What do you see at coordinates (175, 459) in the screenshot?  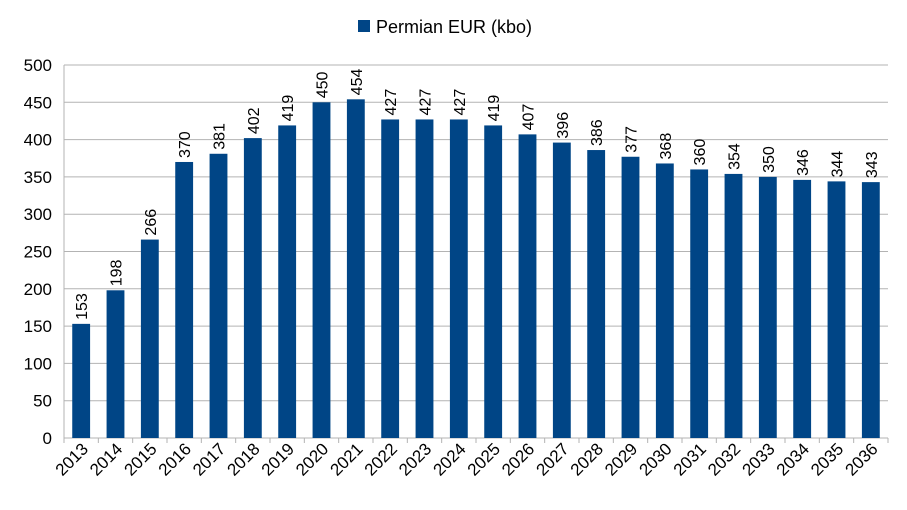 I see `x-tick-label: 2016` at bounding box center [175, 459].